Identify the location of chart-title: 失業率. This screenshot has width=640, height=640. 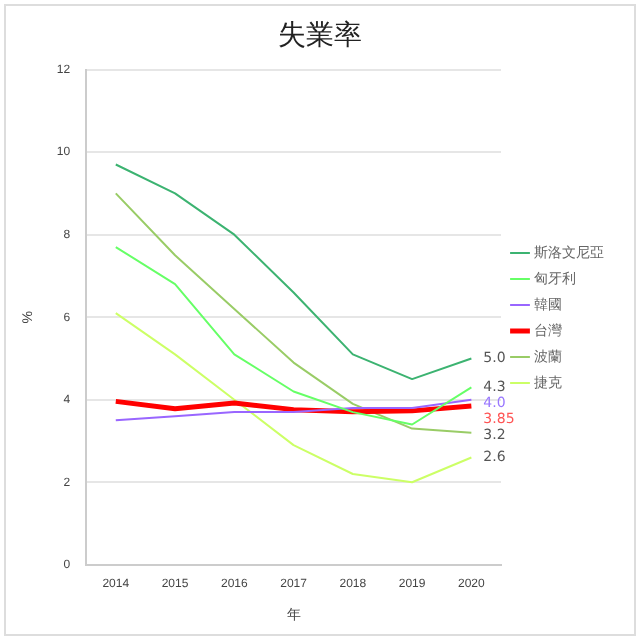
(320, 36).